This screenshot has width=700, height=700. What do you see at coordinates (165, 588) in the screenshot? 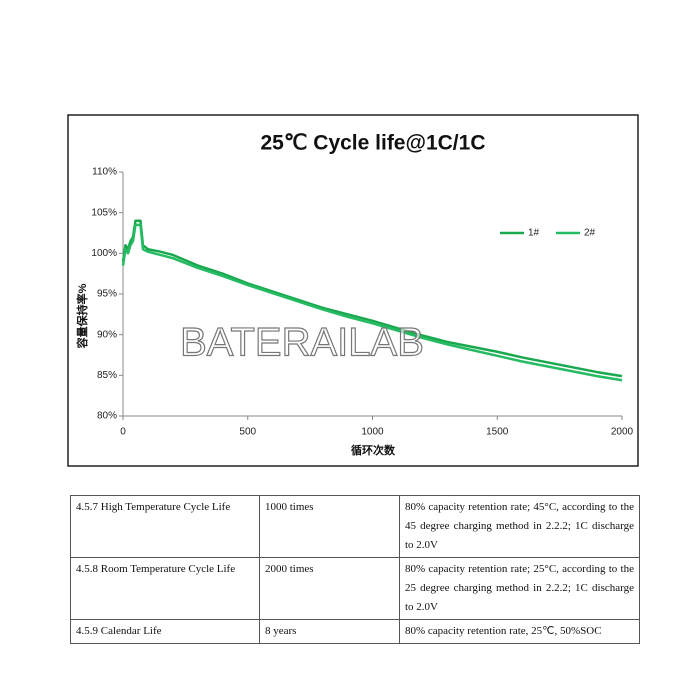
I see `table-cell: 4.5.8 Room Temperature Cycle Life` at bounding box center [165, 588].